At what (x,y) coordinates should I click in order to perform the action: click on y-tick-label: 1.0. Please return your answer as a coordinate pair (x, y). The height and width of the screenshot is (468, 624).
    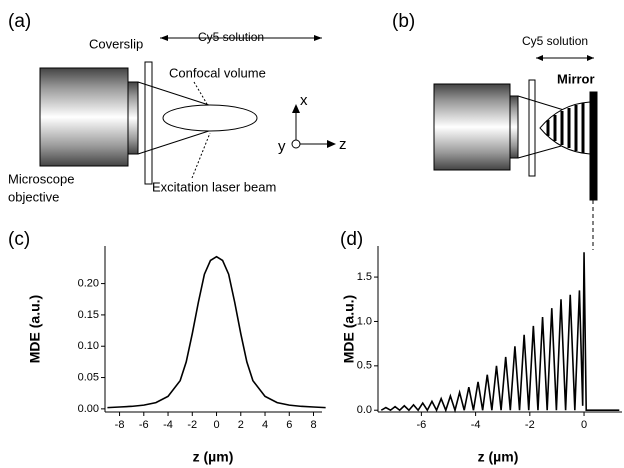
    Looking at the image, I should click on (364, 321).